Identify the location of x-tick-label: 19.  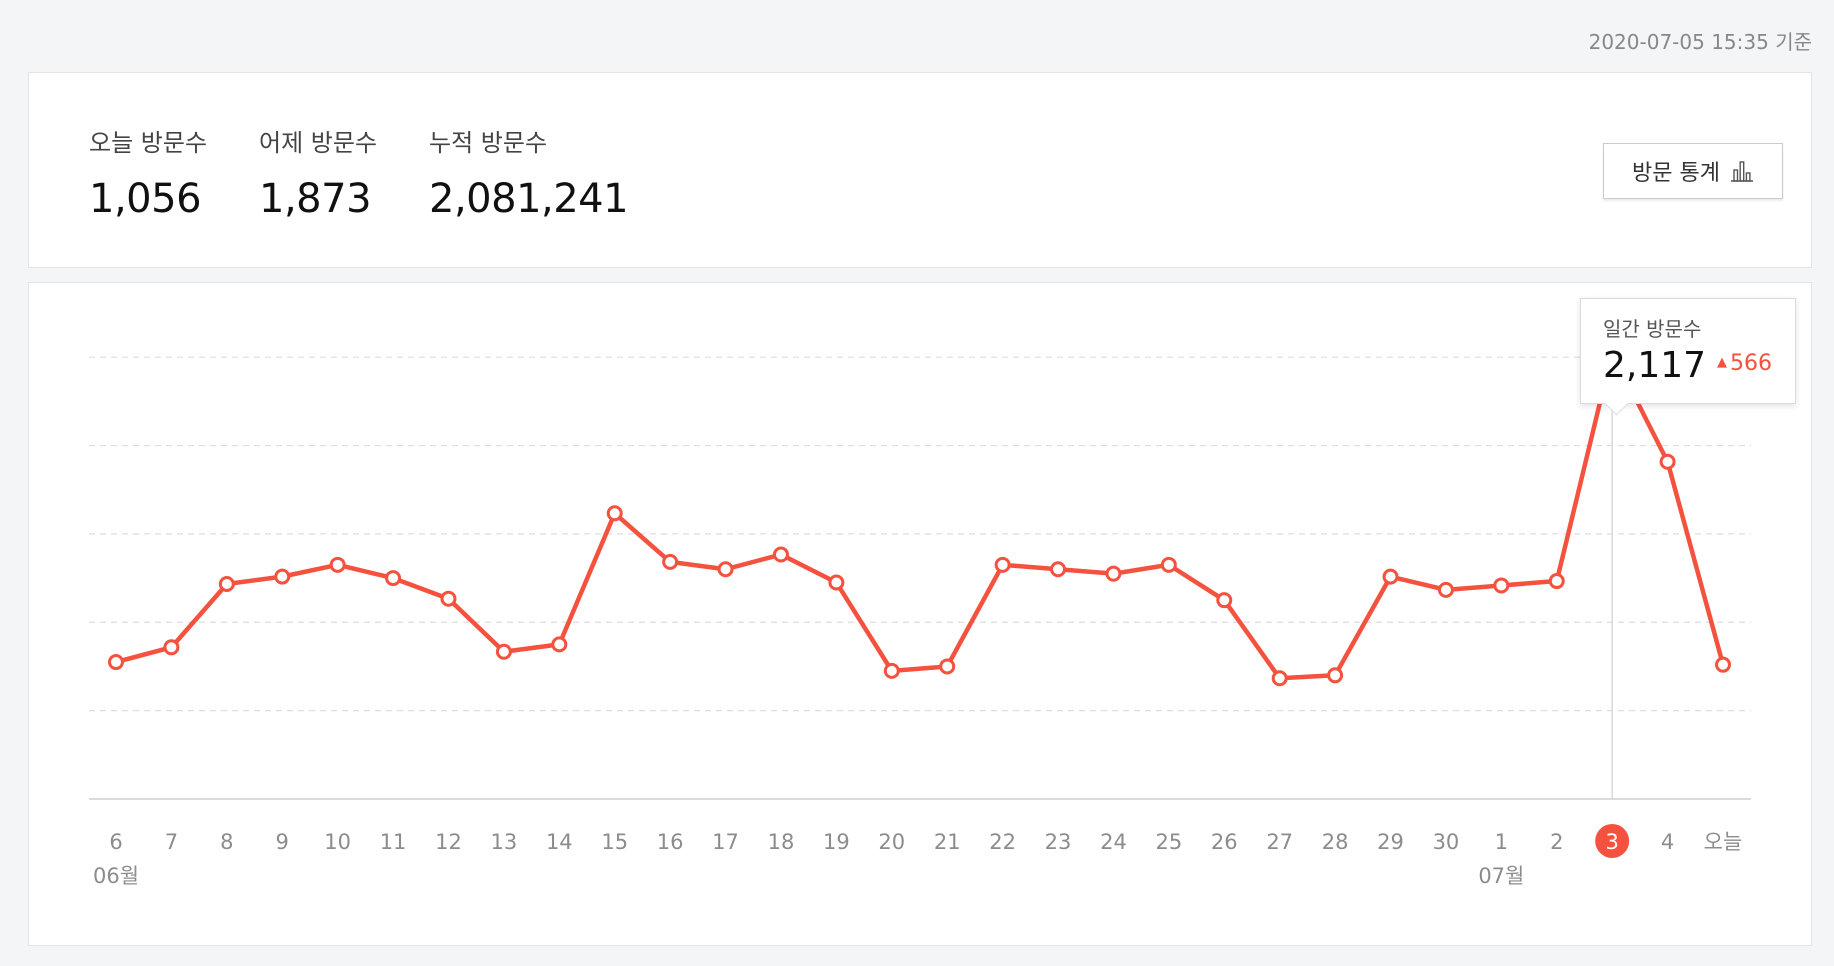
(836, 842).